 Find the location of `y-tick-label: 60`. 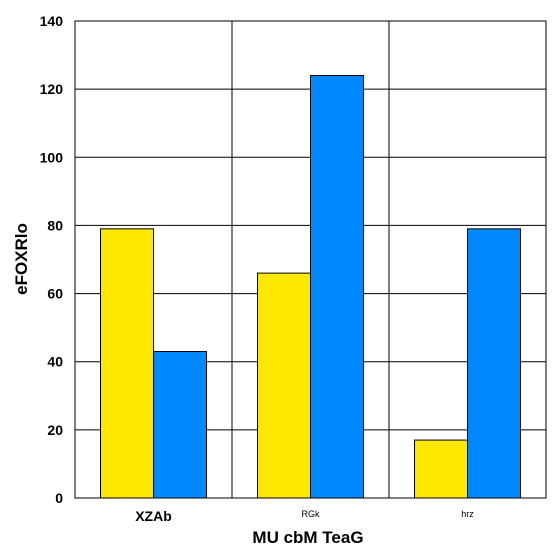

y-tick-label: 60 is located at coordinates (55, 294).